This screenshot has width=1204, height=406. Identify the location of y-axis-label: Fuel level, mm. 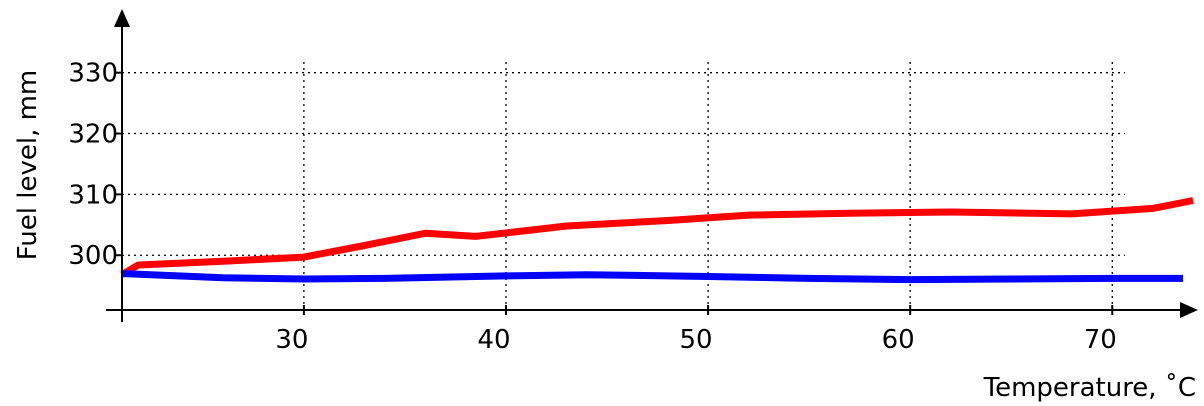
(28, 165).